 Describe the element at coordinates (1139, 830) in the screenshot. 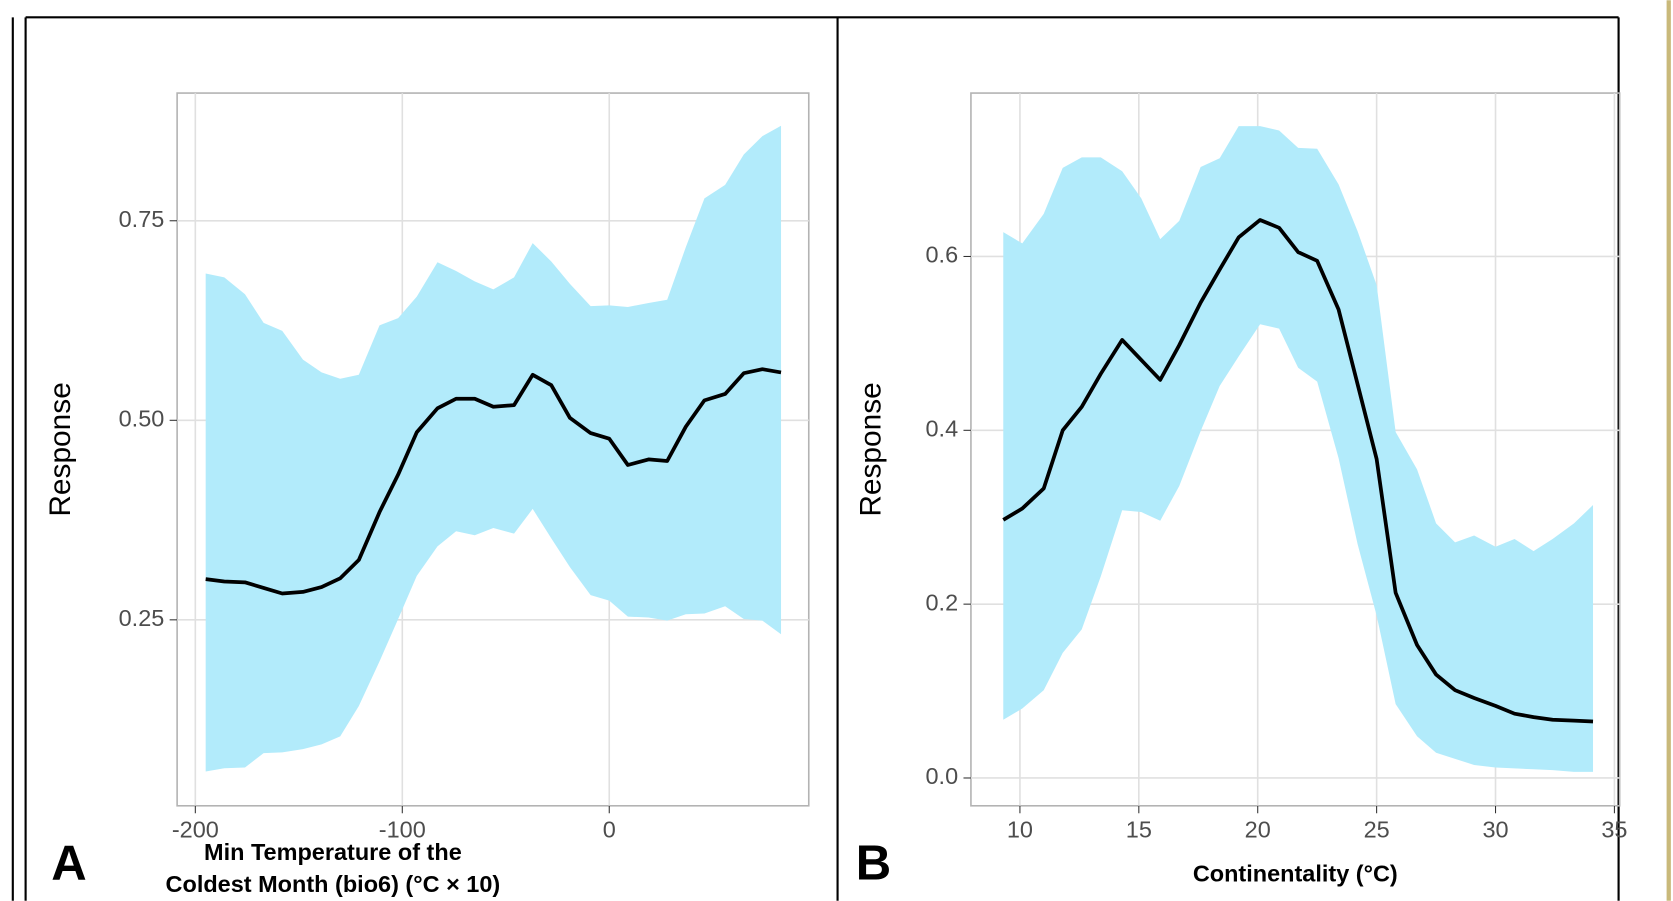

I see `x-tick-label: 15` at that location.